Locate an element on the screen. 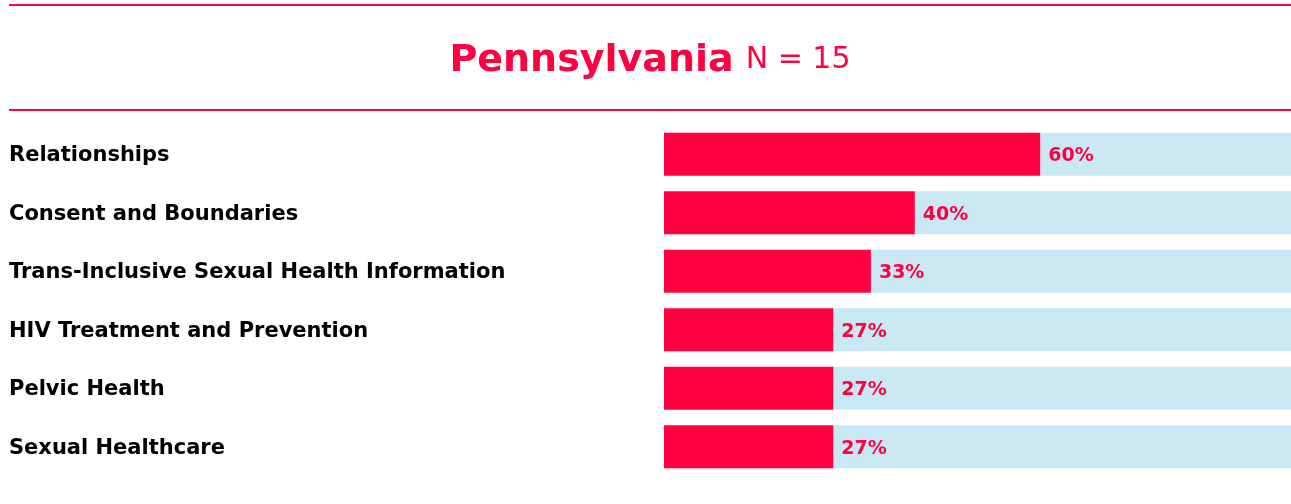  y-tick-label: HIV Treatment and Prevention is located at coordinates (189, 329).